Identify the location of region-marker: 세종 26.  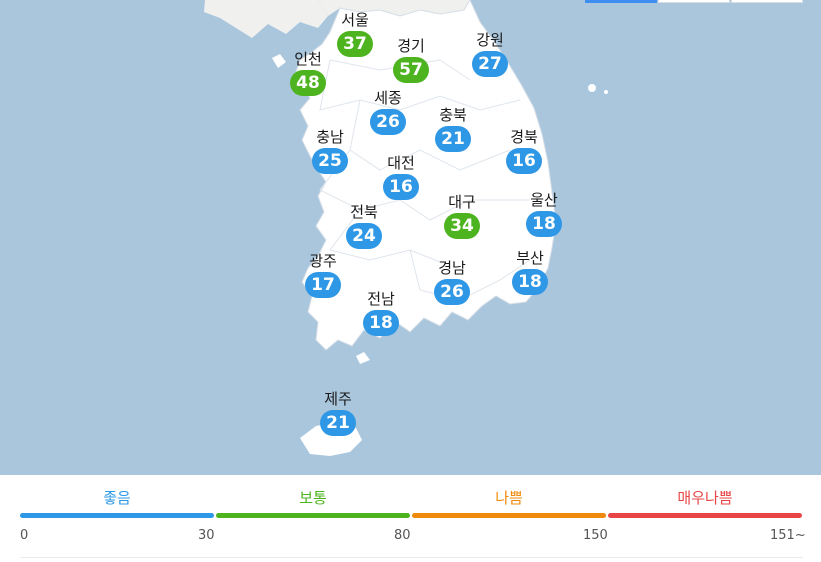
(388, 112).